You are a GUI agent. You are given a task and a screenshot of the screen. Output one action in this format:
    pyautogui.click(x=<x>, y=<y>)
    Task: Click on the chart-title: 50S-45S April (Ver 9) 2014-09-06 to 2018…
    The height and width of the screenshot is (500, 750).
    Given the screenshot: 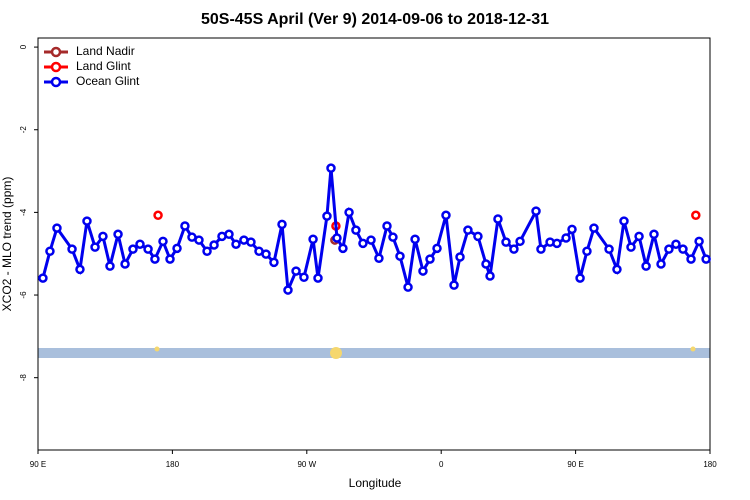 What is the action you would take?
    pyautogui.click(x=375, y=19)
    